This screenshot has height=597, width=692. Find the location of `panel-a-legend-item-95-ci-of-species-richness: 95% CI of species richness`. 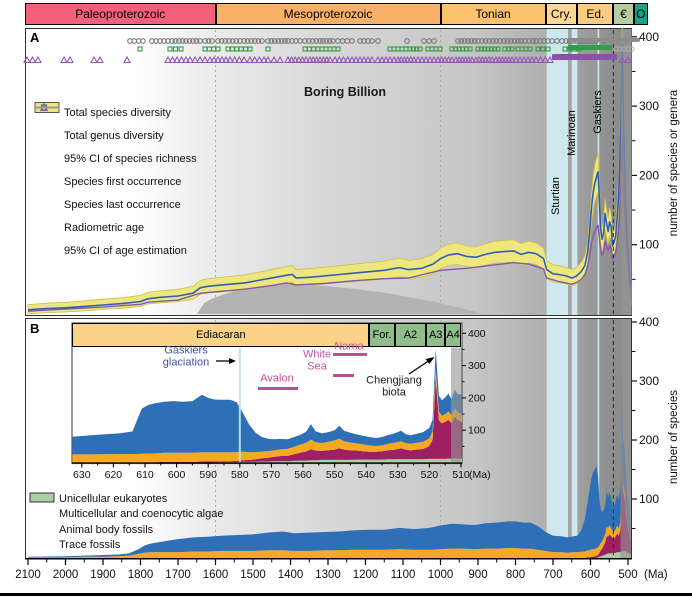

panel-a-legend-item-95-ci-of-species-richness: 95% CI of species richness is located at coordinates (115, 136).